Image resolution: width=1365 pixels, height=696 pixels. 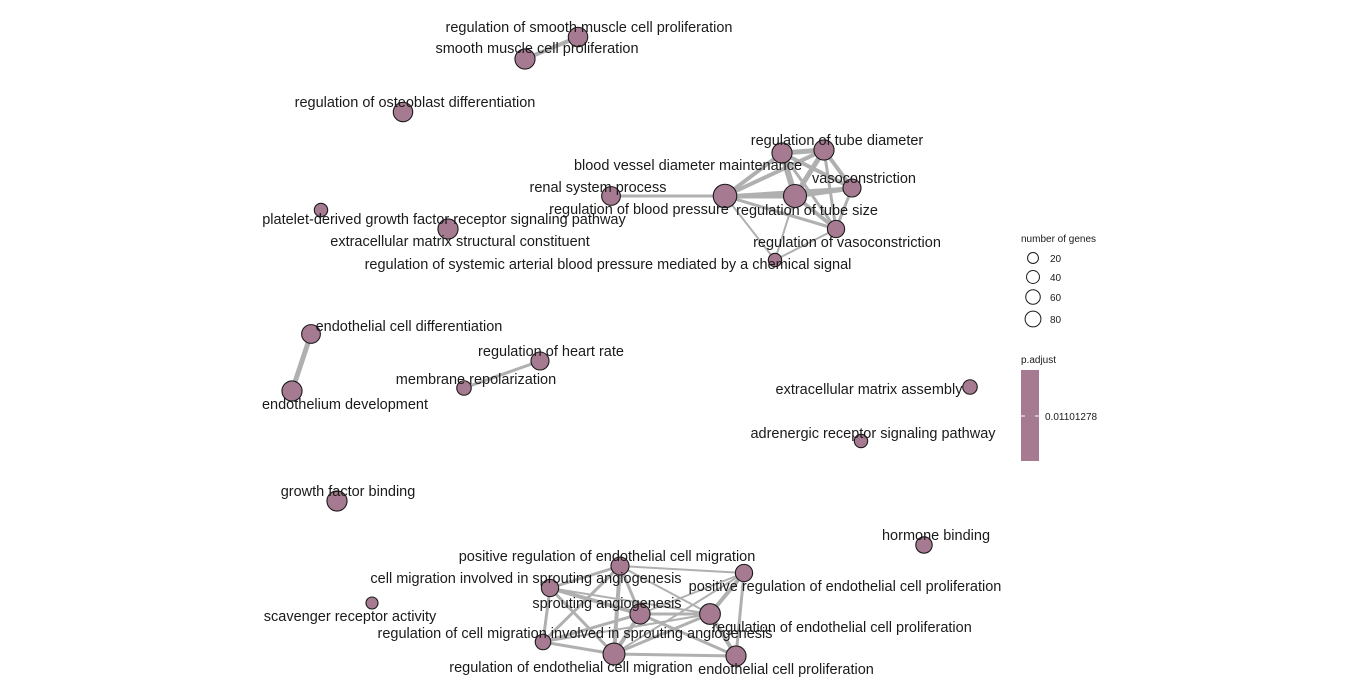 What do you see at coordinates (1058, 239) in the screenshot?
I see `size-legend-title: number of genes` at bounding box center [1058, 239].